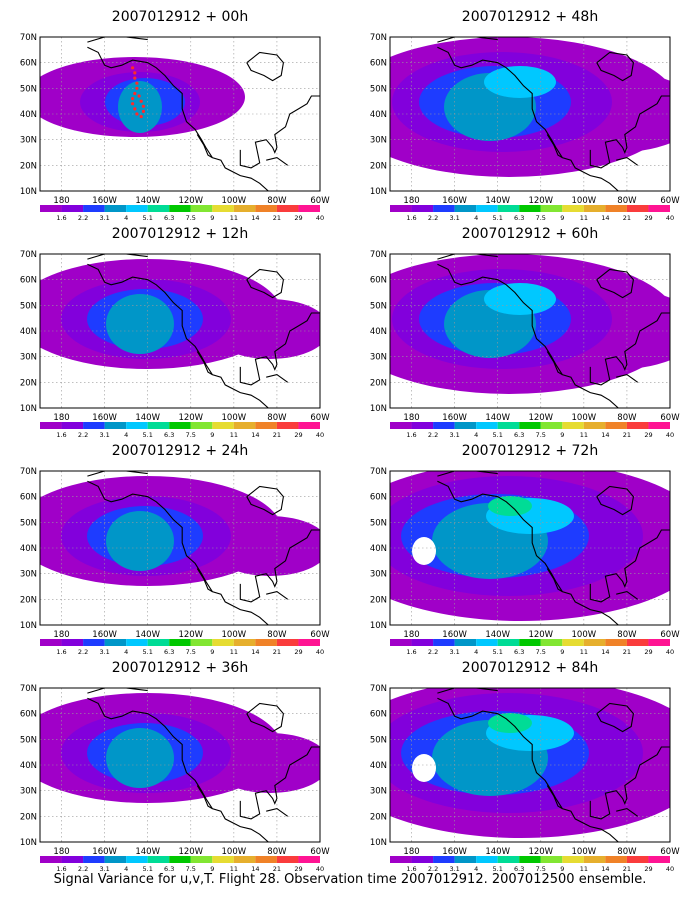 Image resolution: width=700 pixels, height=900 pixels. I want to click on colorbar-label: 5.1, so click(148, 869).